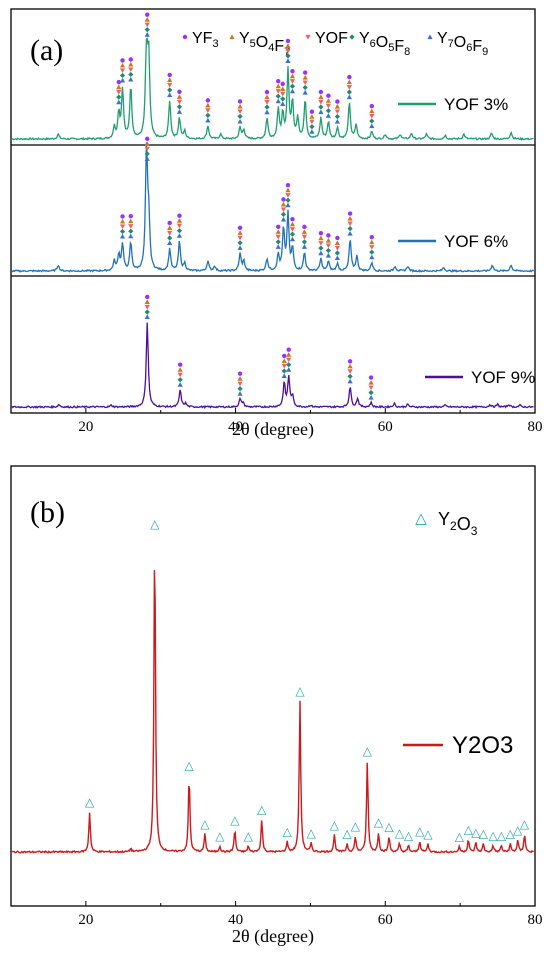  Describe the element at coordinates (47, 512) in the screenshot. I see `panel-b-label: (b)` at that location.